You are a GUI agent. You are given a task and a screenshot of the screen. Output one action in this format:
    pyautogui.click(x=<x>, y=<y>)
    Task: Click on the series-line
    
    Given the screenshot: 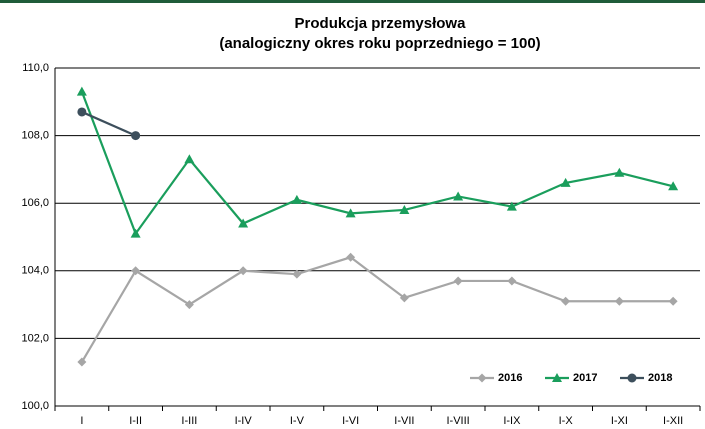 What is the action you would take?
    pyautogui.click(x=109, y=123)
    